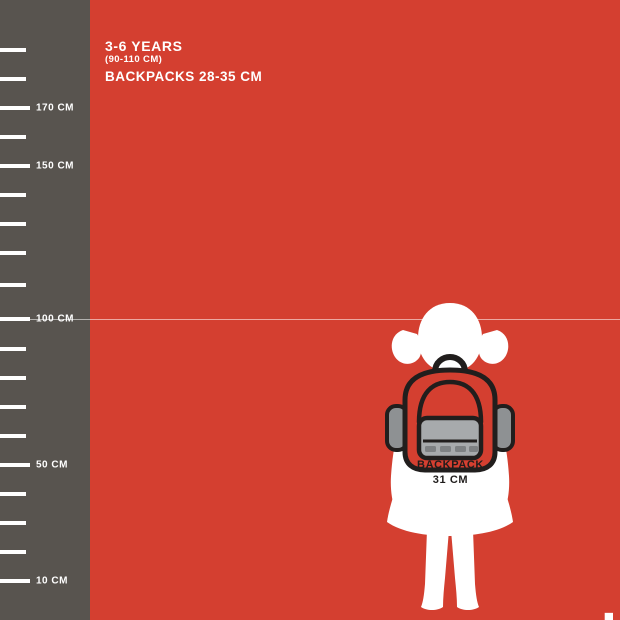  Describe the element at coordinates (55, 319) in the screenshot. I see `ruler-tick-label: 100 CM` at that location.